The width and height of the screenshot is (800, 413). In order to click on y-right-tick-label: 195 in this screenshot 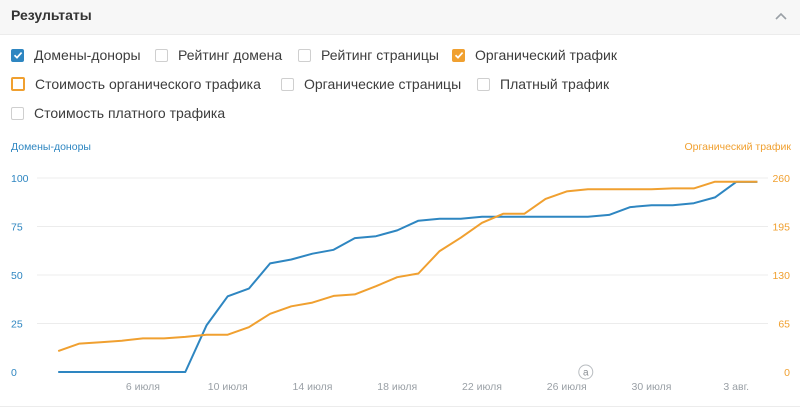, I will do `click(781, 228)`.